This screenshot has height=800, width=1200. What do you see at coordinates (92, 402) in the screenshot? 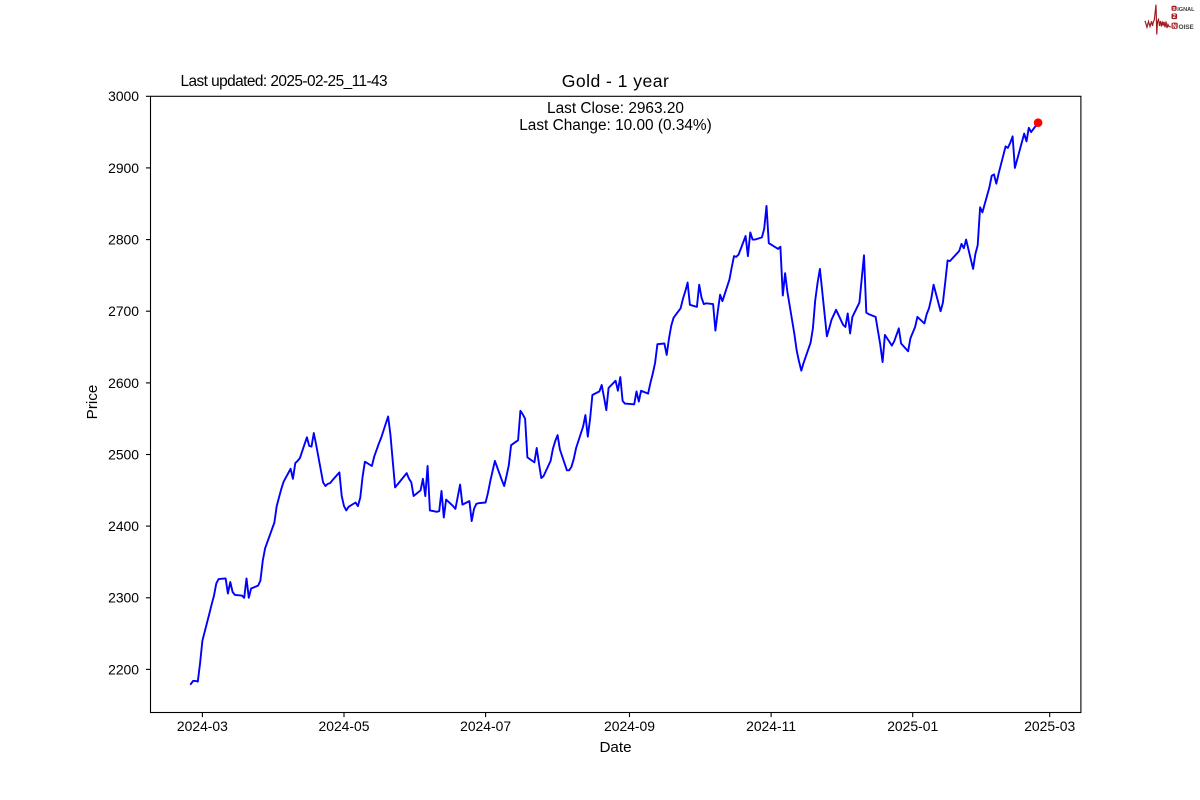
I see `svg-text: Price` at bounding box center [92, 402].